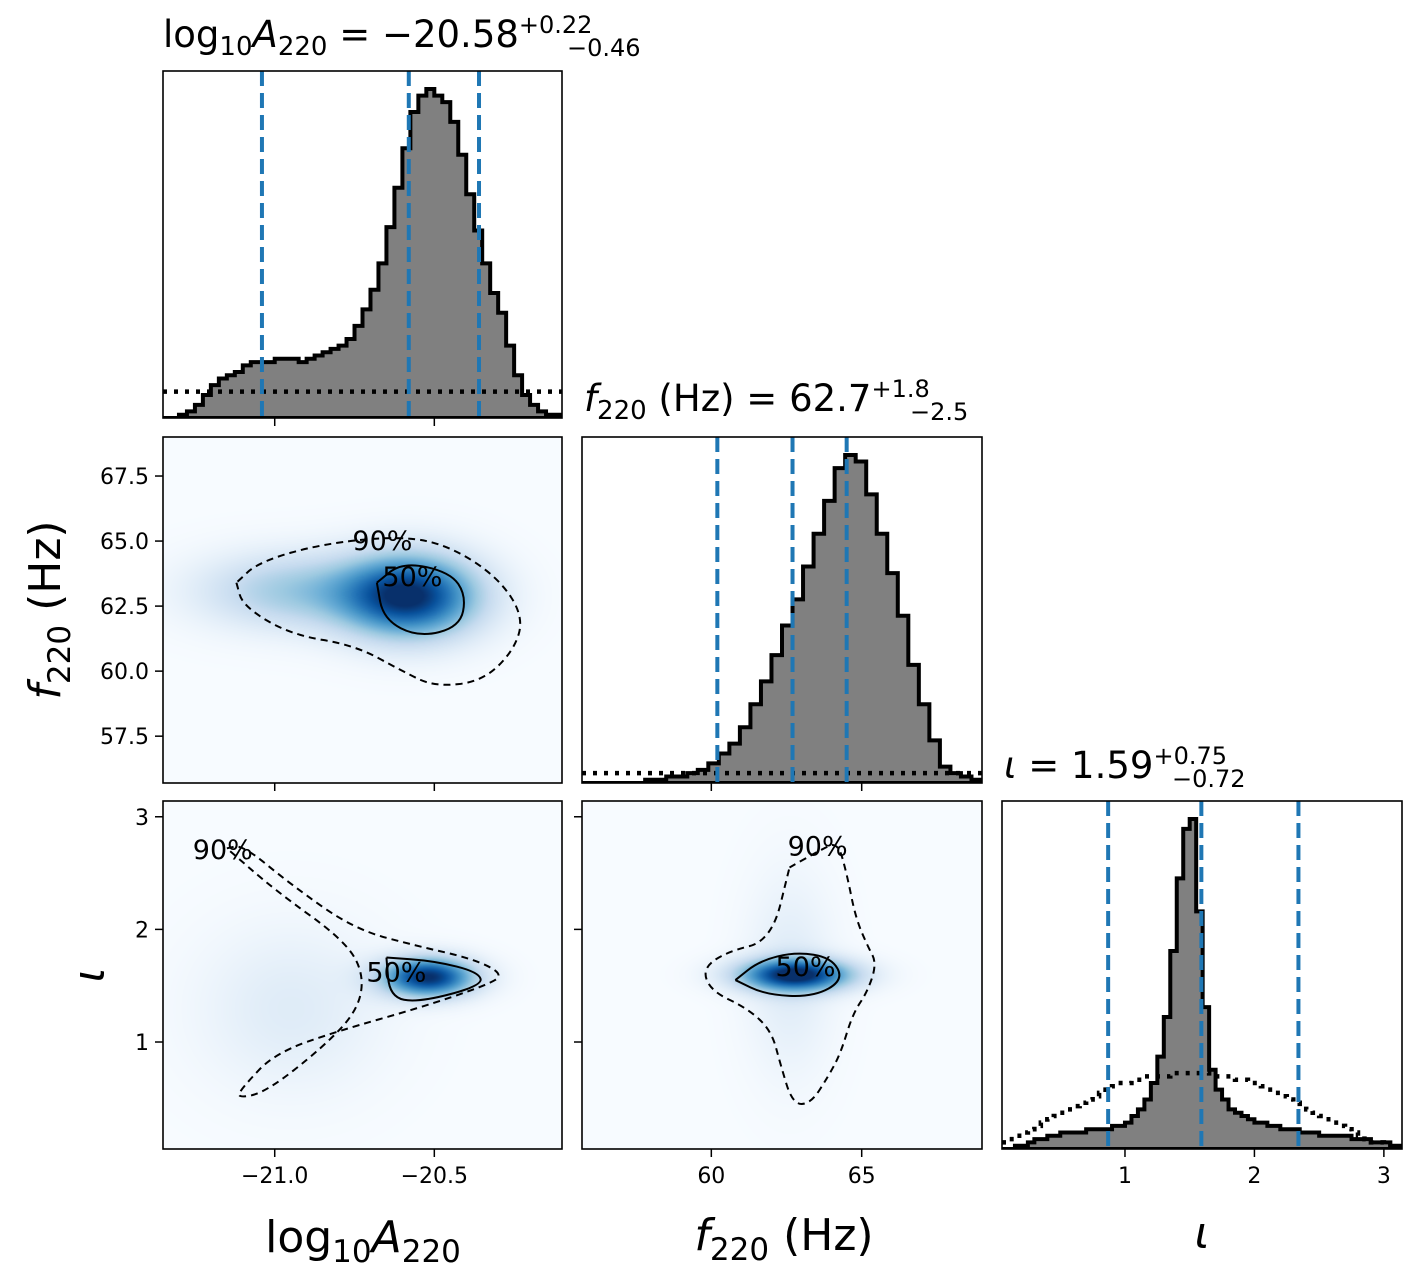 Image resolution: width=1422 pixels, height=1280 pixels. Describe the element at coordinates (363, 1241) in the screenshot. I see `xlabel-log10A220: log10A220` at that location.